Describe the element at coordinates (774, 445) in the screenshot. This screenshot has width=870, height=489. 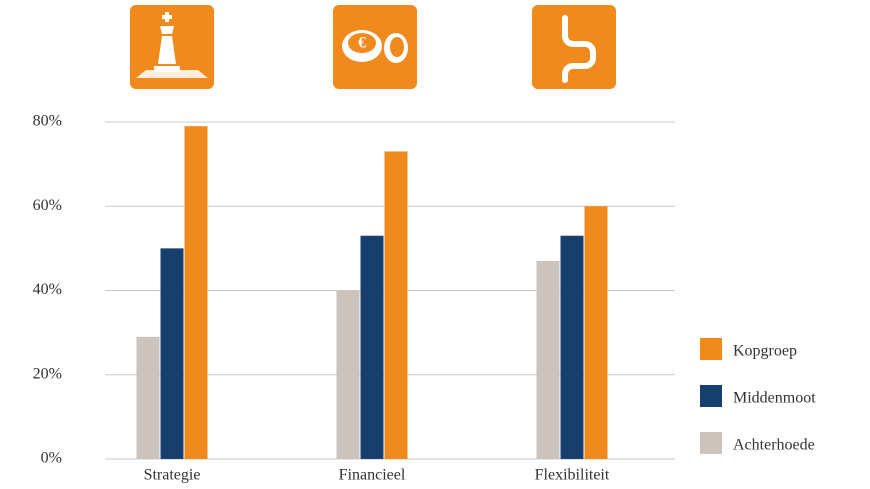
I see `legend-label: Achterhoede` at that location.